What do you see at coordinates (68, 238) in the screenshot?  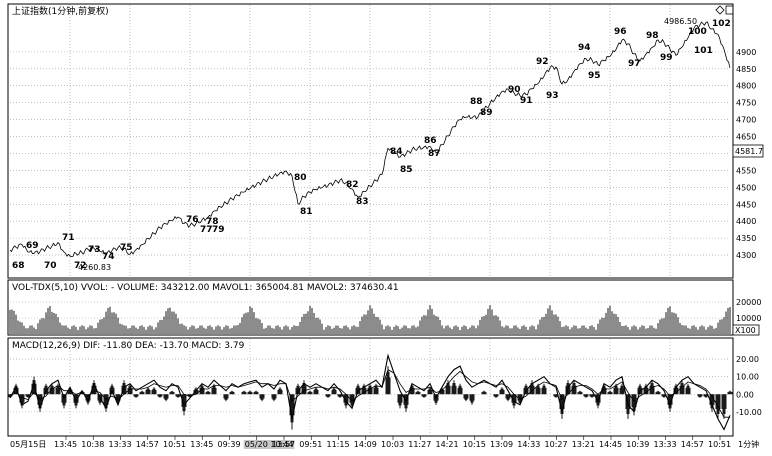 I see `wave-label: 71` at bounding box center [68, 238].